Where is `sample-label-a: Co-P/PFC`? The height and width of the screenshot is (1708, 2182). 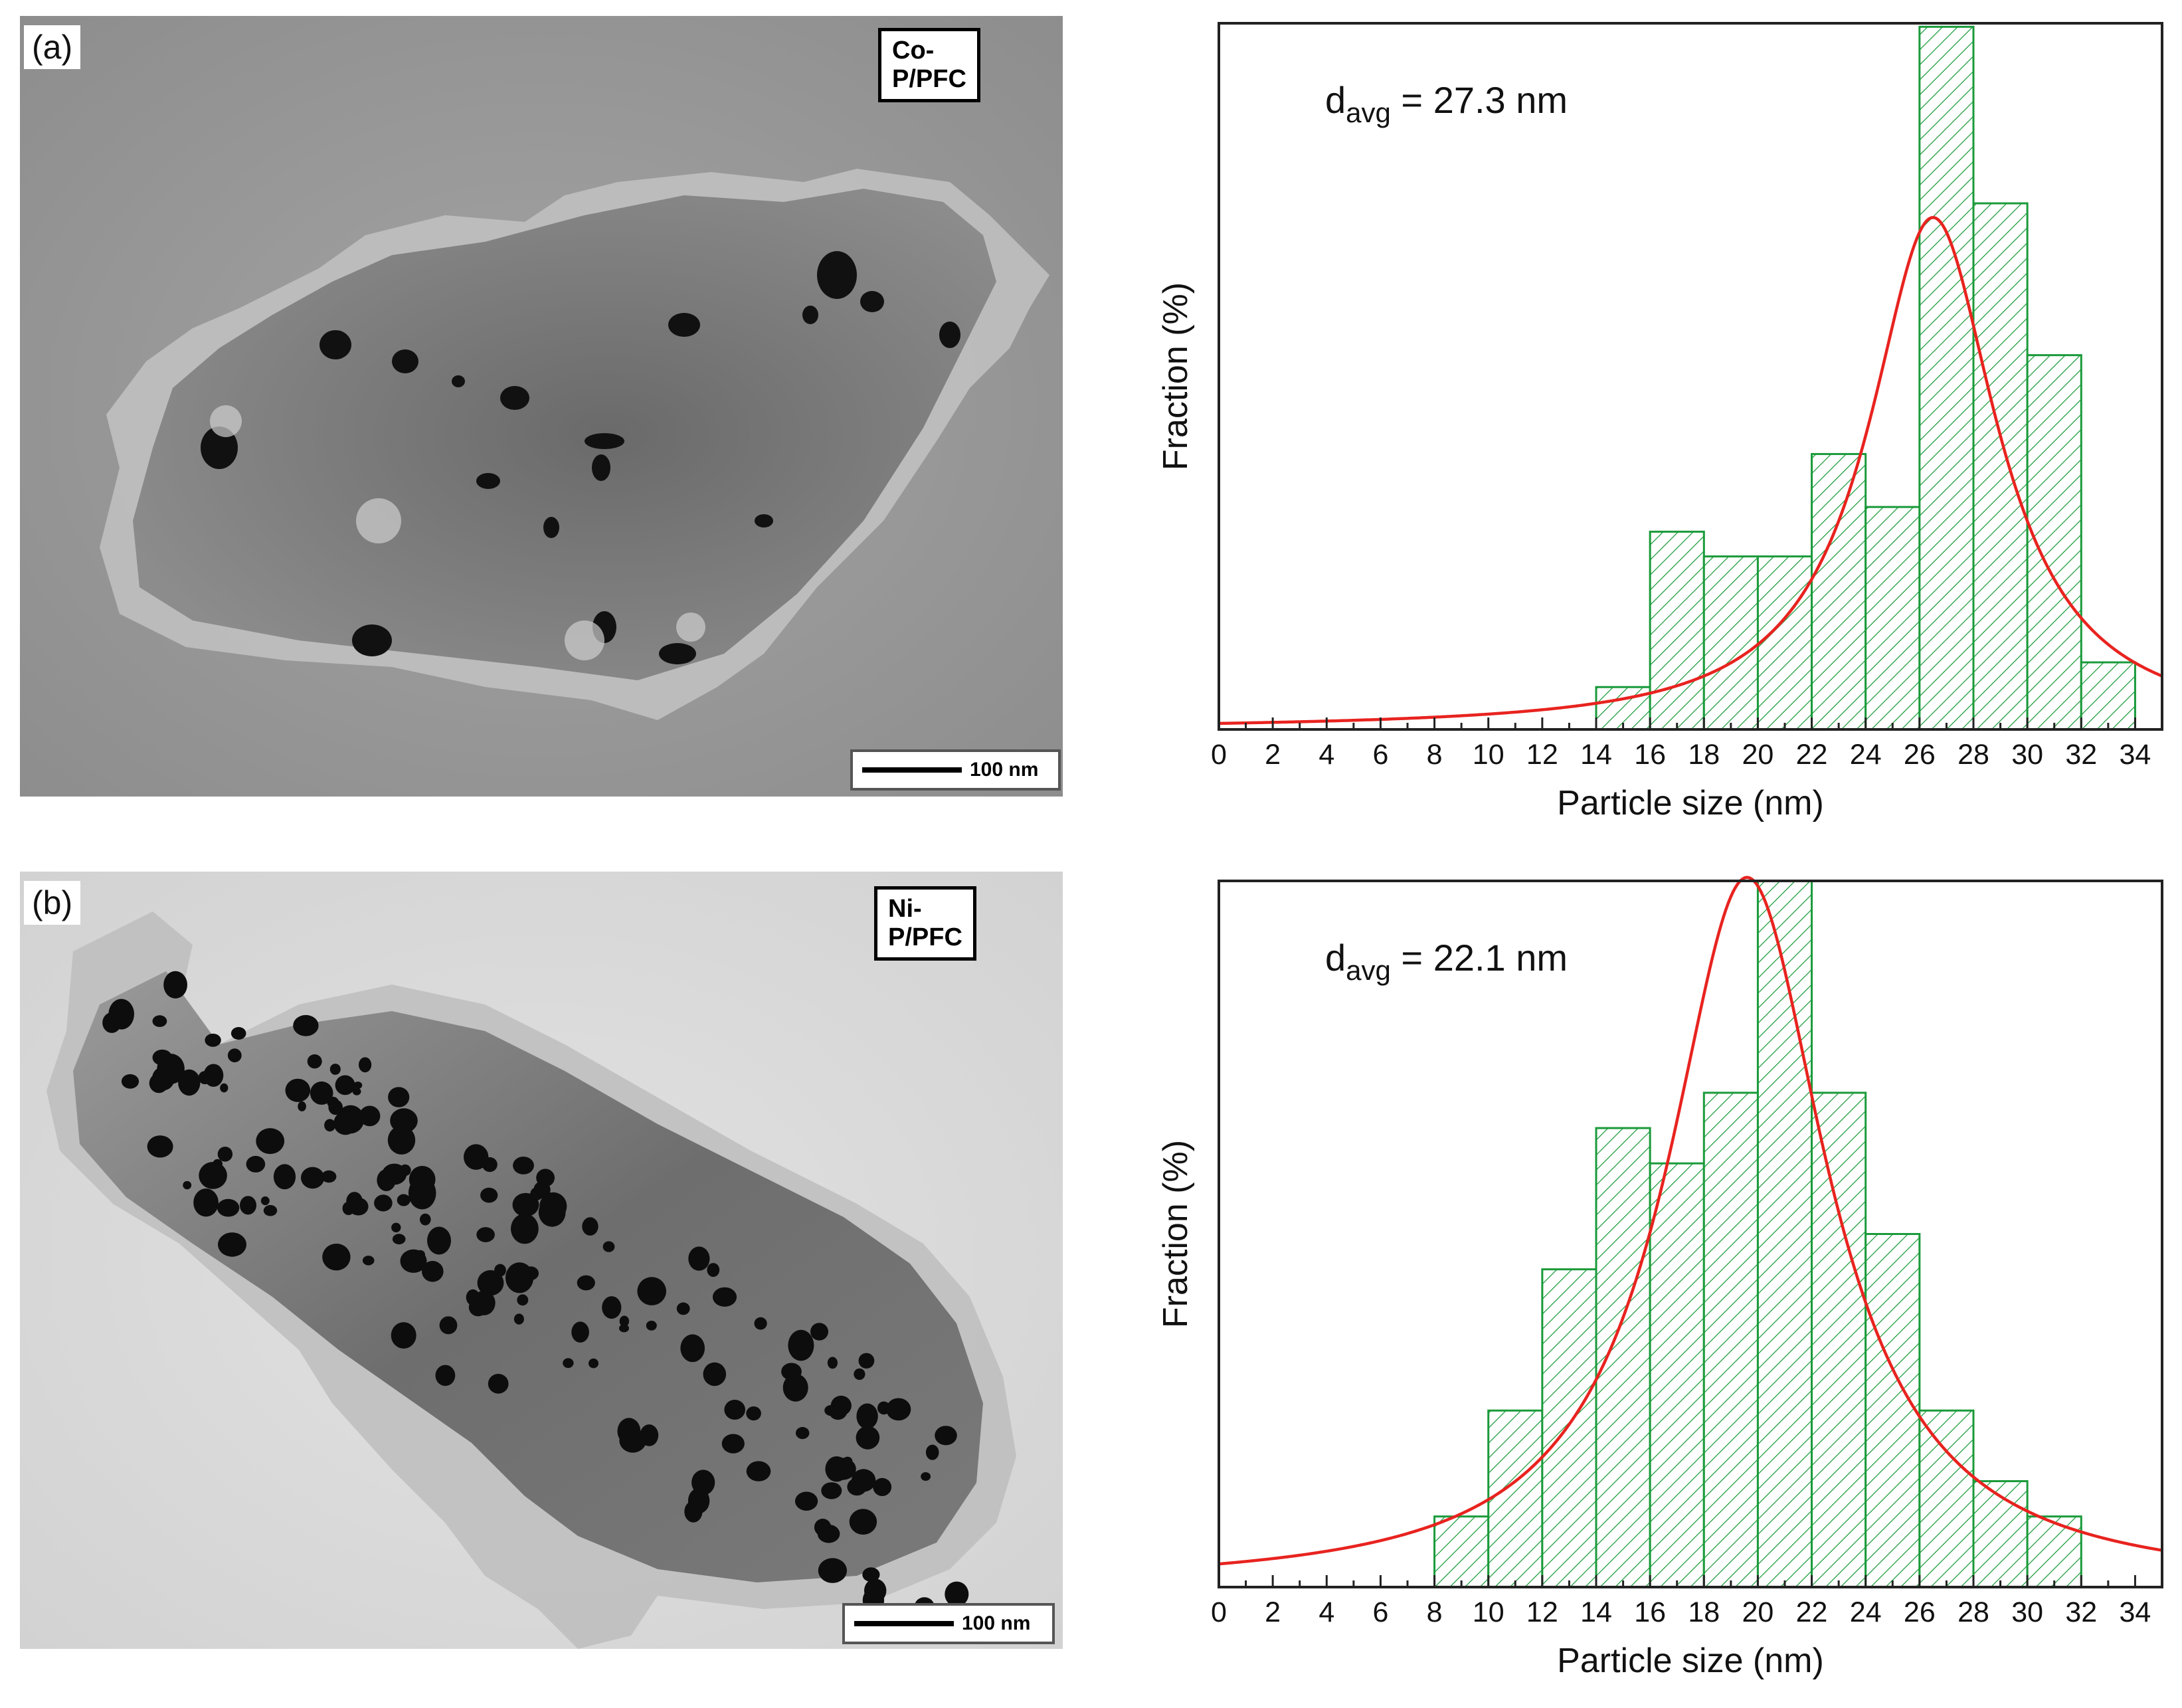 sample-label-a: Co-P/PFC is located at coordinates (929, 65).